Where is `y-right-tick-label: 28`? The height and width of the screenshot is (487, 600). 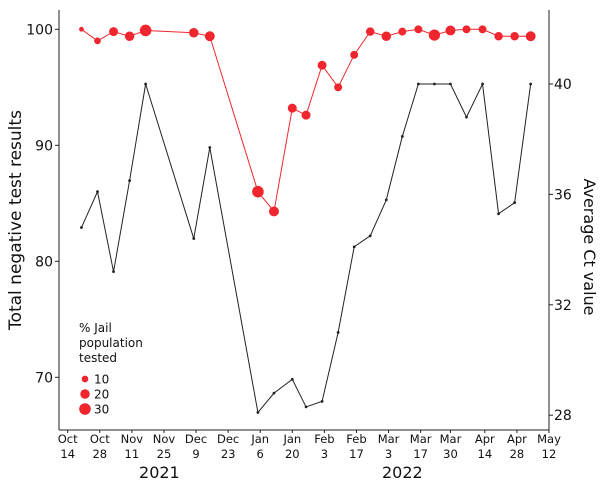
y-right-tick-label: 28 is located at coordinates (563, 416).